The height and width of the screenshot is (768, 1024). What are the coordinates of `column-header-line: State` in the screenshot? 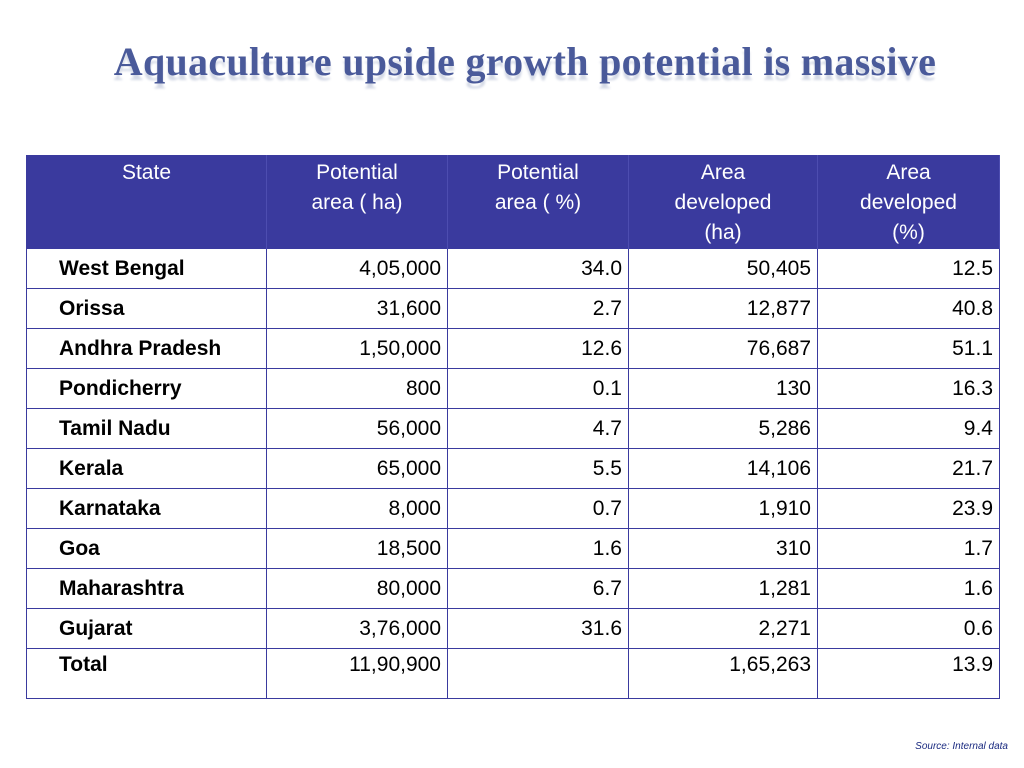 It's located at (146, 172).